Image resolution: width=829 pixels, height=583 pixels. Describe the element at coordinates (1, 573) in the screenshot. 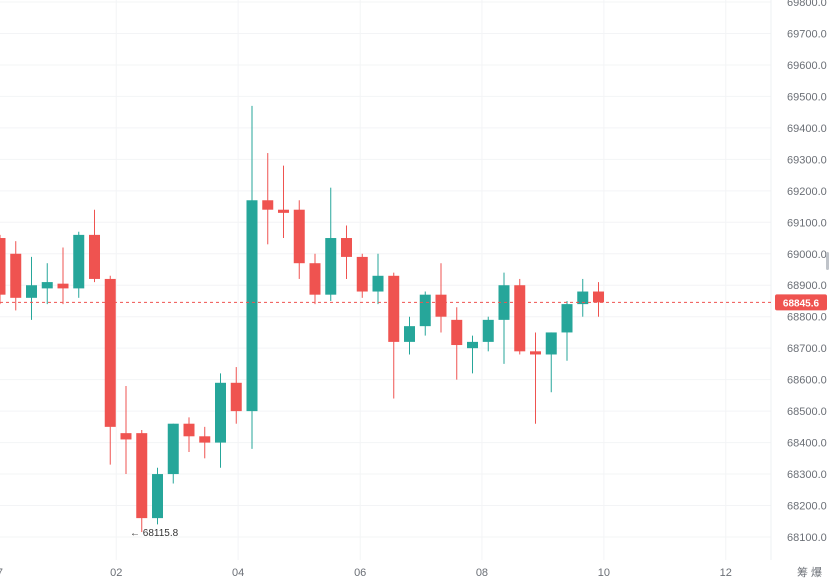

I see `time-tick-label: 27` at that location.